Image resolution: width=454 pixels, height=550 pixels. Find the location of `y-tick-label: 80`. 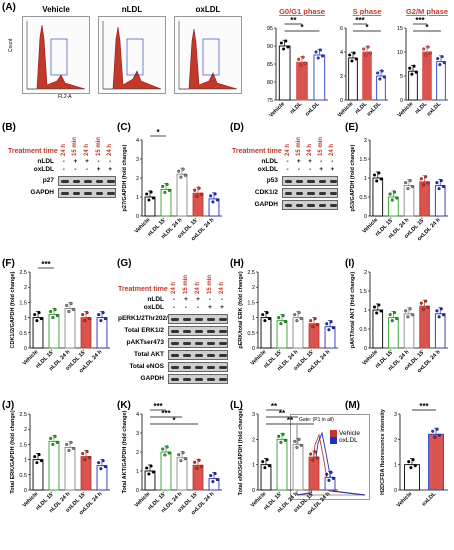

y-tick-label: 80 is located at coordinates (270, 83).